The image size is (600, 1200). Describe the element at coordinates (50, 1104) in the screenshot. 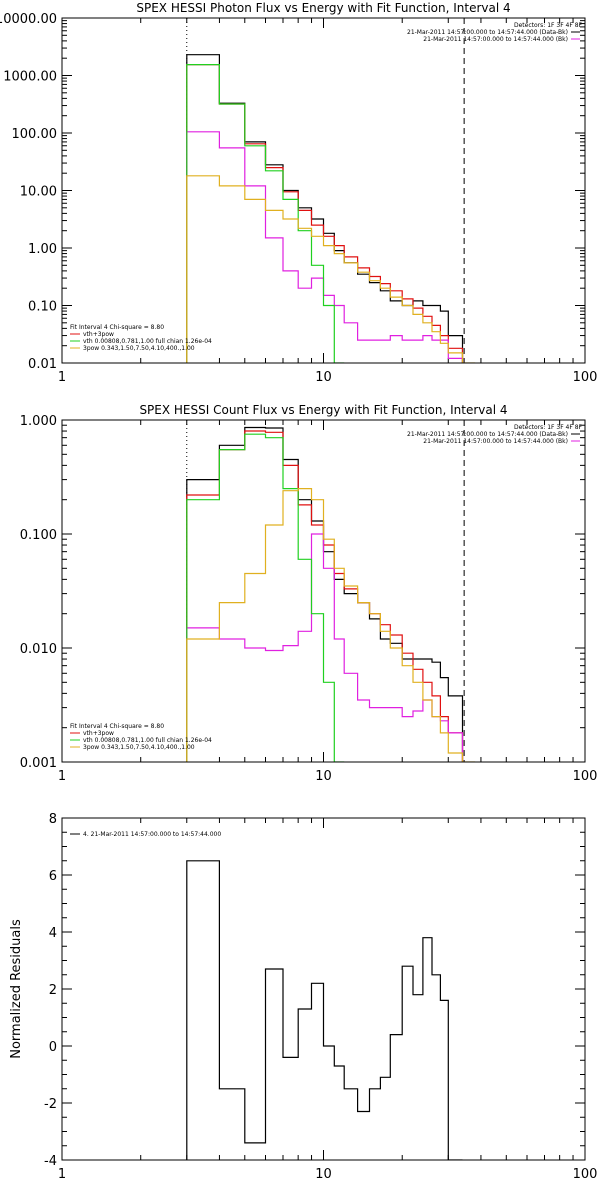

I see `y-tick-label: -2` at that location.